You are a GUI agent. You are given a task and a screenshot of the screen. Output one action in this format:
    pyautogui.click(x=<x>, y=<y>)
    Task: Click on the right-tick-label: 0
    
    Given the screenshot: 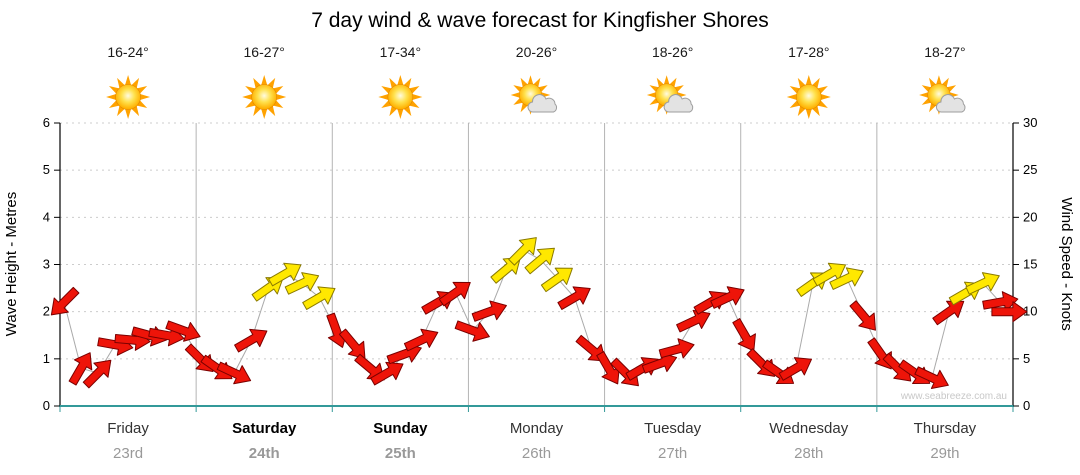 What is the action you would take?
    pyautogui.click(x=1026, y=405)
    